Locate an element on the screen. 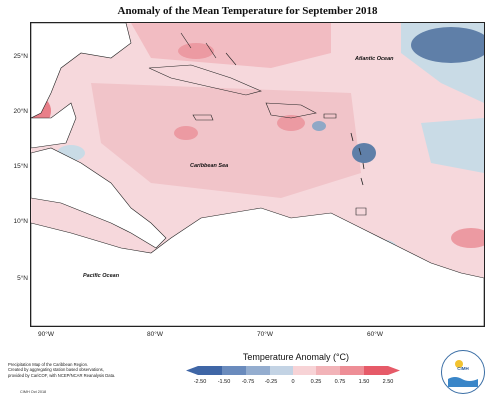 Image resolution: width=495 pixels, height=400 pixels. cool-anomaly-pr is located at coordinates (319, 126).